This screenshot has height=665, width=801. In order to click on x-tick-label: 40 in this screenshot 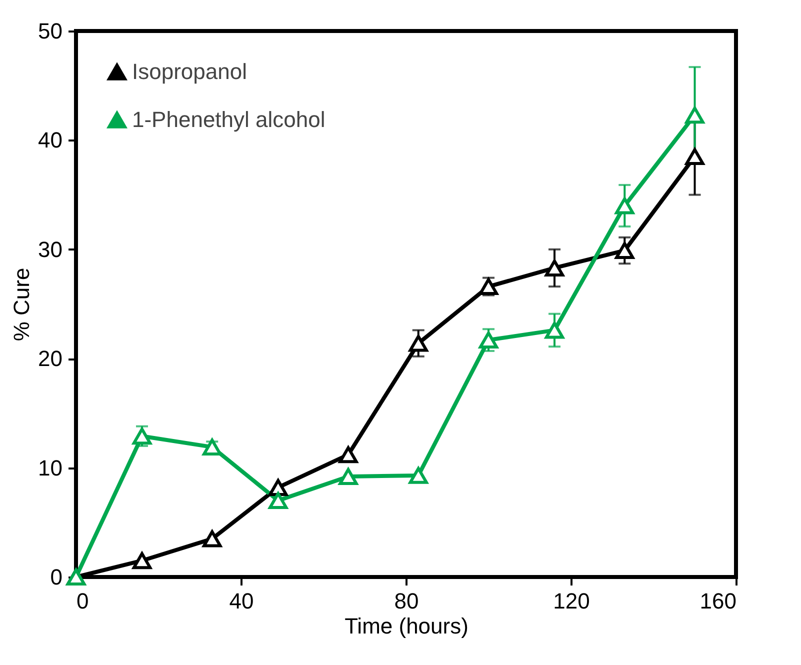, I will do `click(241, 601)`.